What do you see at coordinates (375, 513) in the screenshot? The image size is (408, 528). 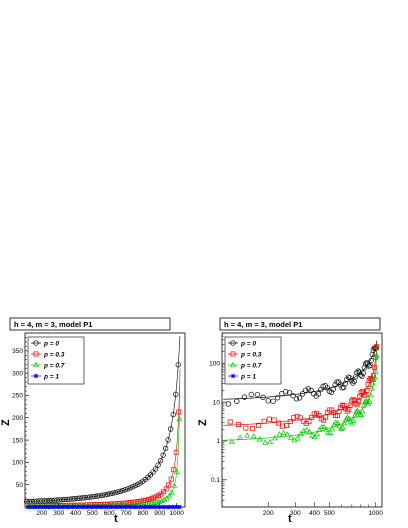 I see `right-x-tick-label: 1000` at bounding box center [375, 513].